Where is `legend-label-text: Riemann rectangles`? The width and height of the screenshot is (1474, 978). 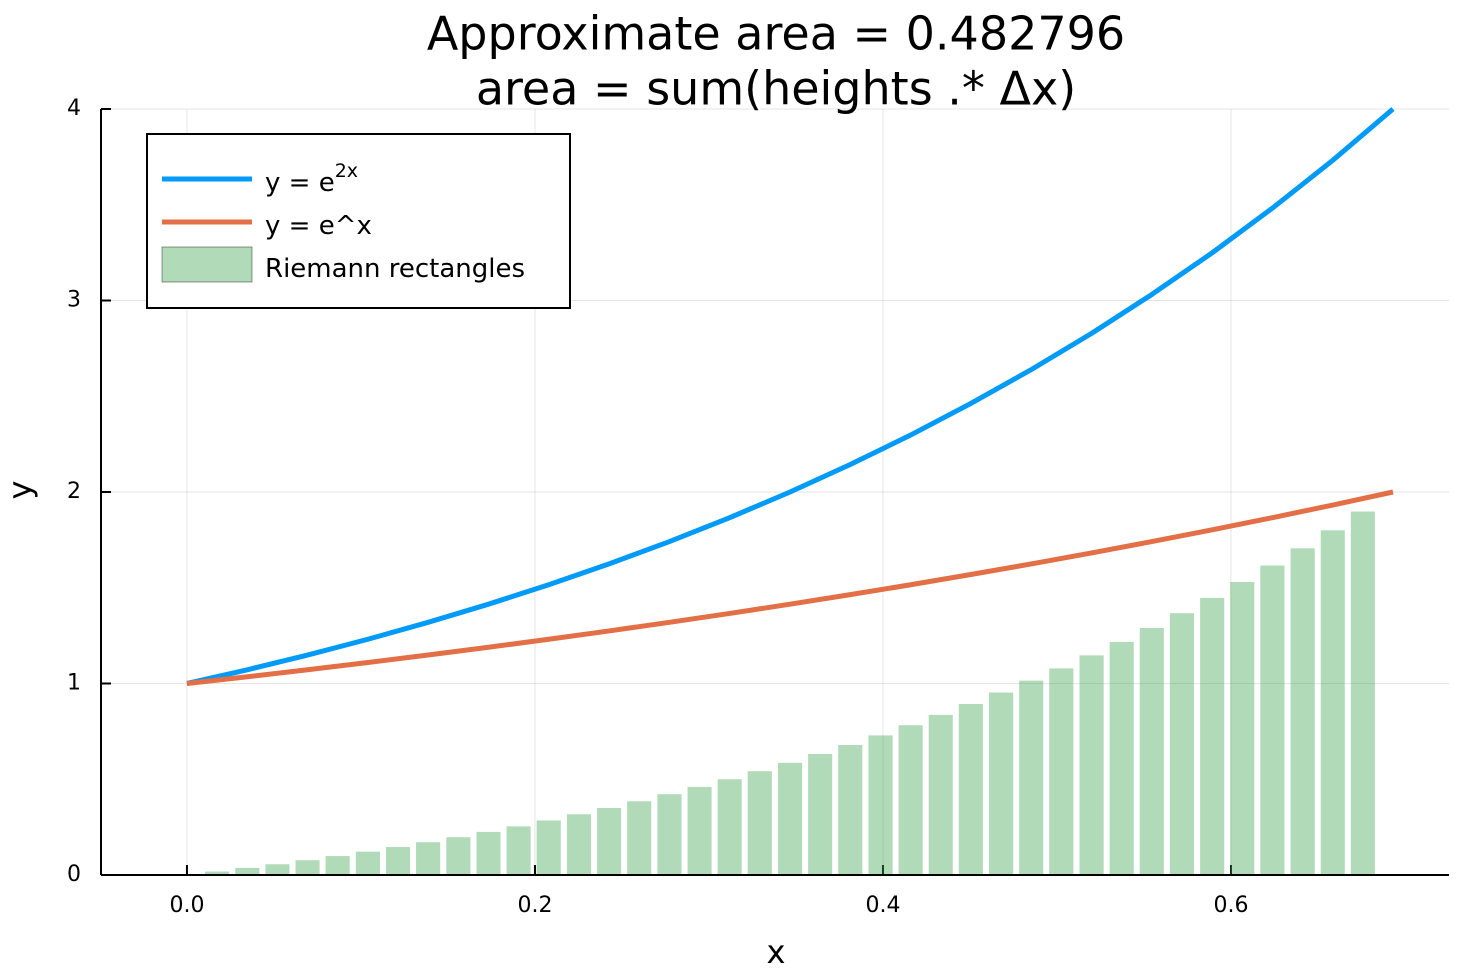 legend-label-text: Riemann rectangles is located at coordinates (395, 269).